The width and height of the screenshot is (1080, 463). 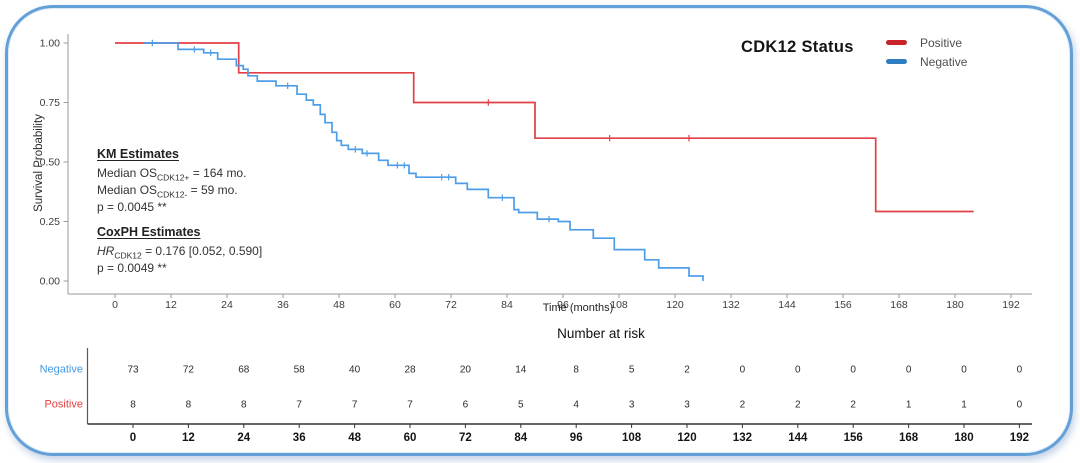 I want to click on risk-axis-tick-label: 12, so click(x=188, y=438).